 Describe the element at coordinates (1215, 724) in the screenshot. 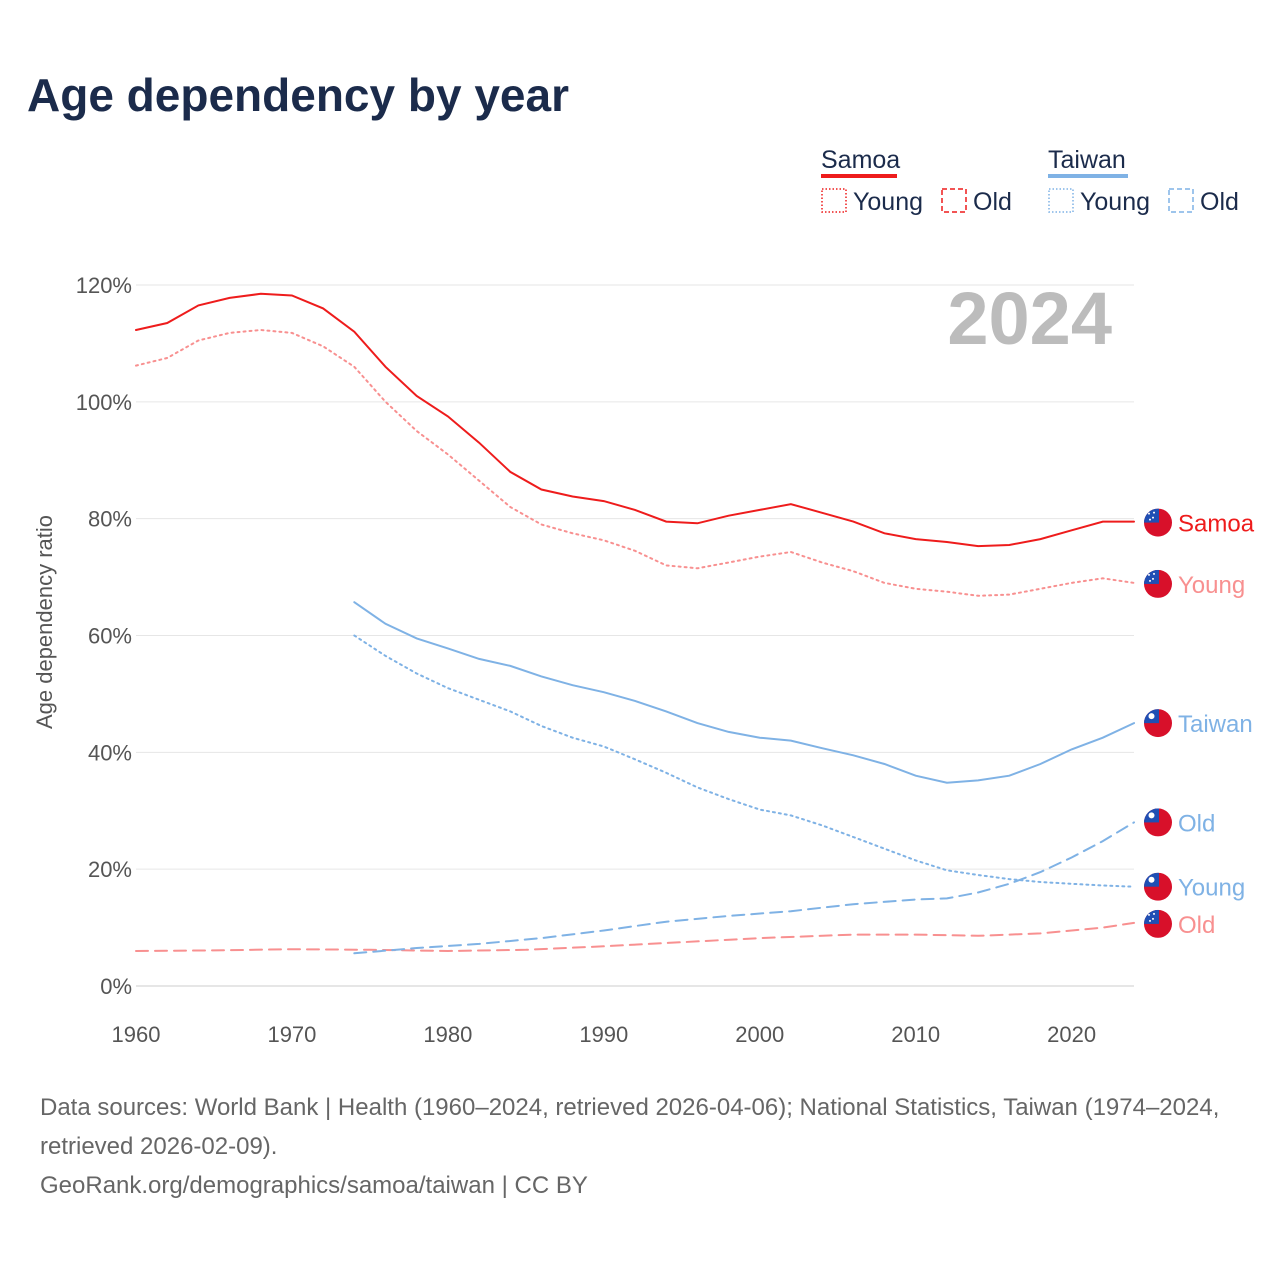

I see `end-label-taiwan-total: Taiwan` at that location.